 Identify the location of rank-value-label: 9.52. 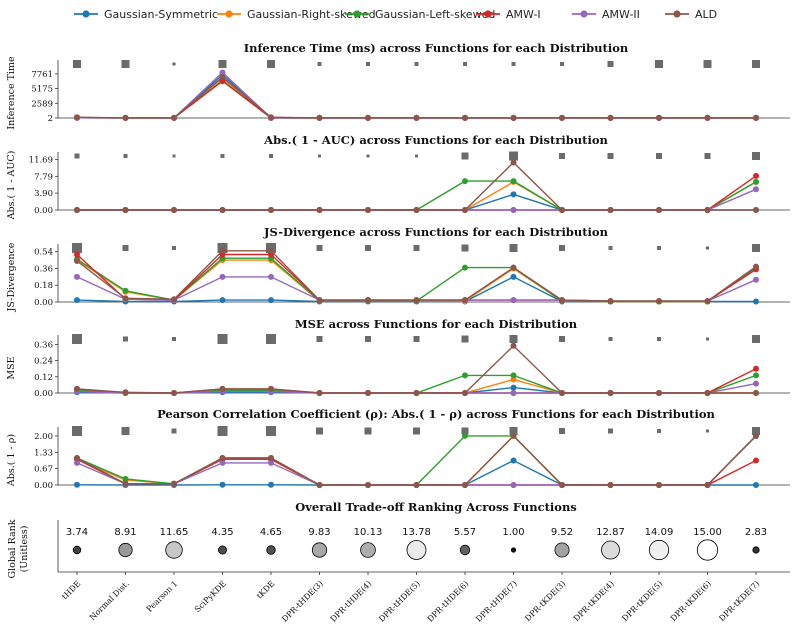
(562, 532).